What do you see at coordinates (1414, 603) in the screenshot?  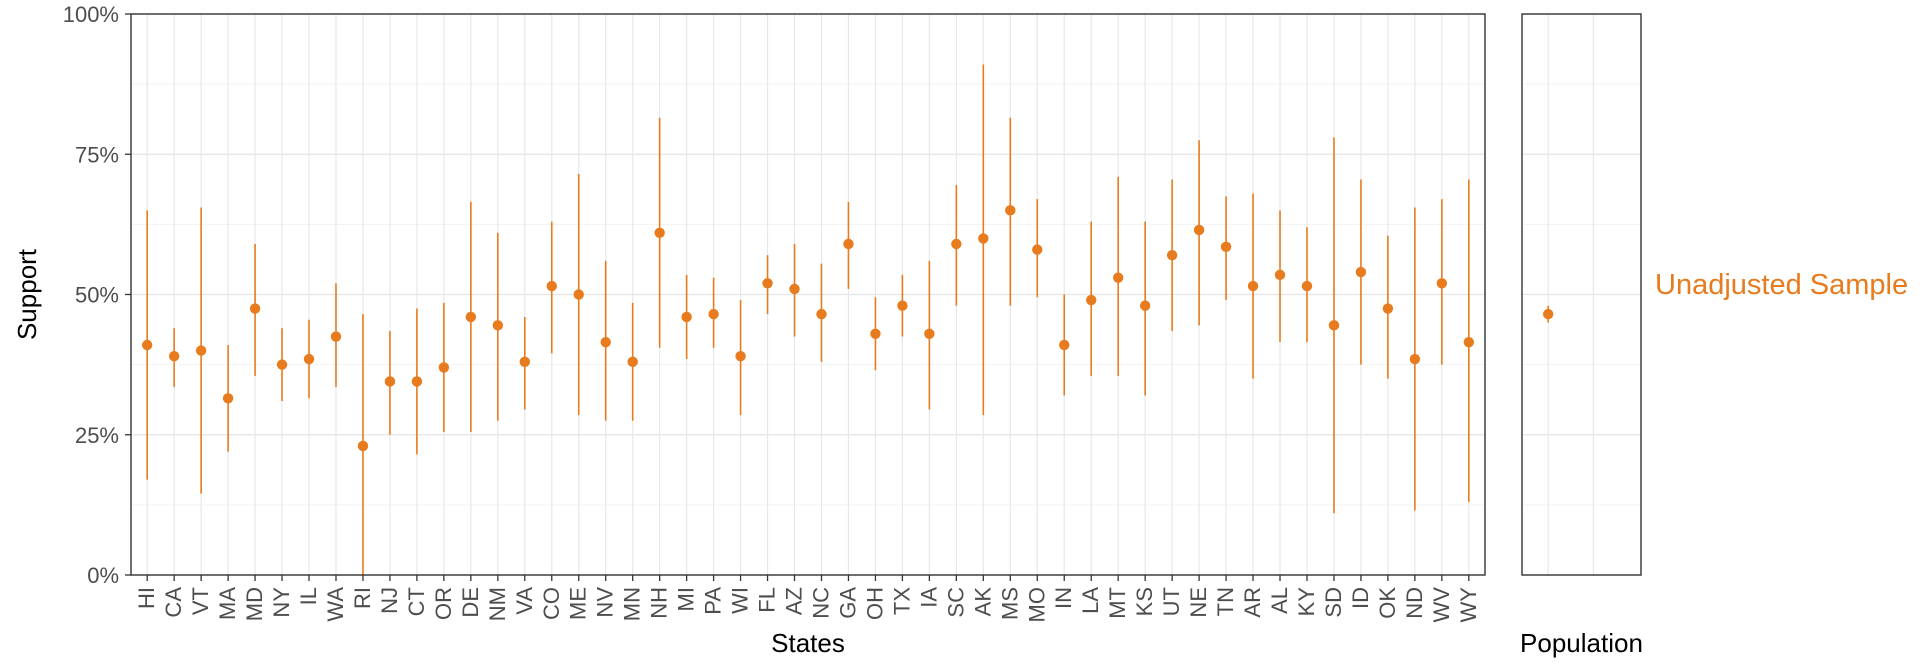 I see `x-tick-label: ND` at bounding box center [1414, 603].